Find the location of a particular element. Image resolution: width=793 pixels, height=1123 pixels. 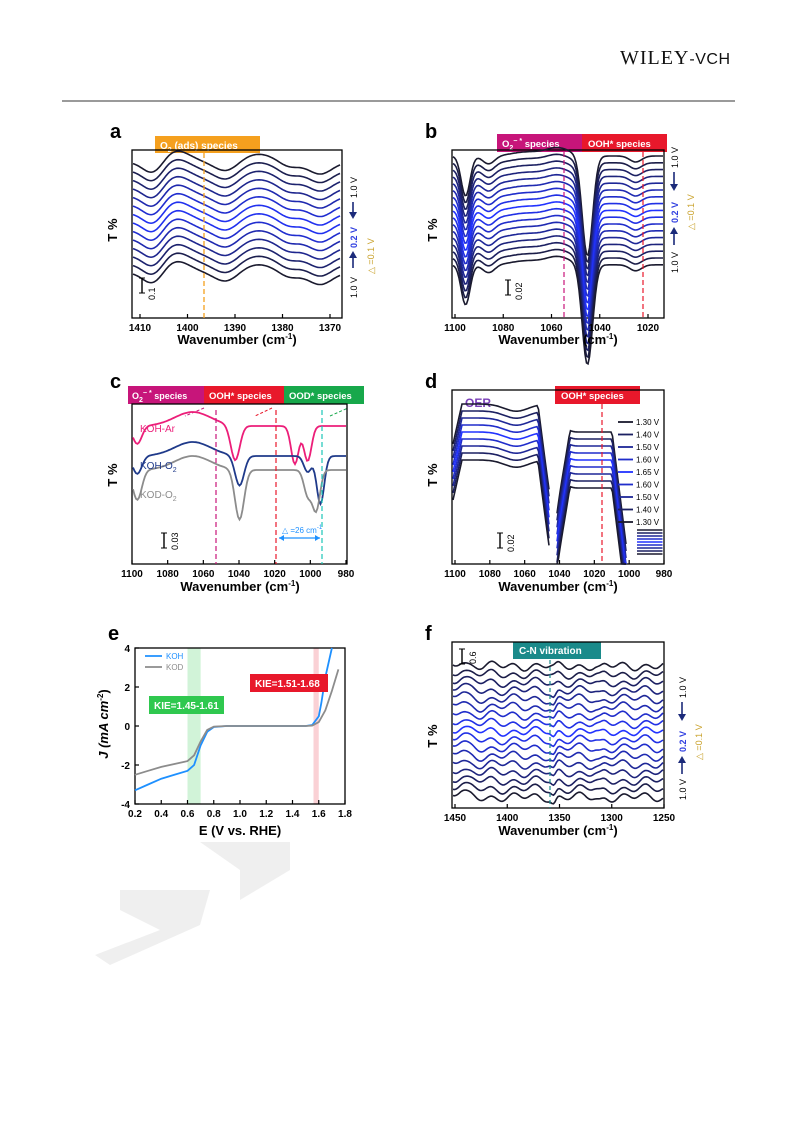

panel-letter: a is located at coordinates (116, 132).